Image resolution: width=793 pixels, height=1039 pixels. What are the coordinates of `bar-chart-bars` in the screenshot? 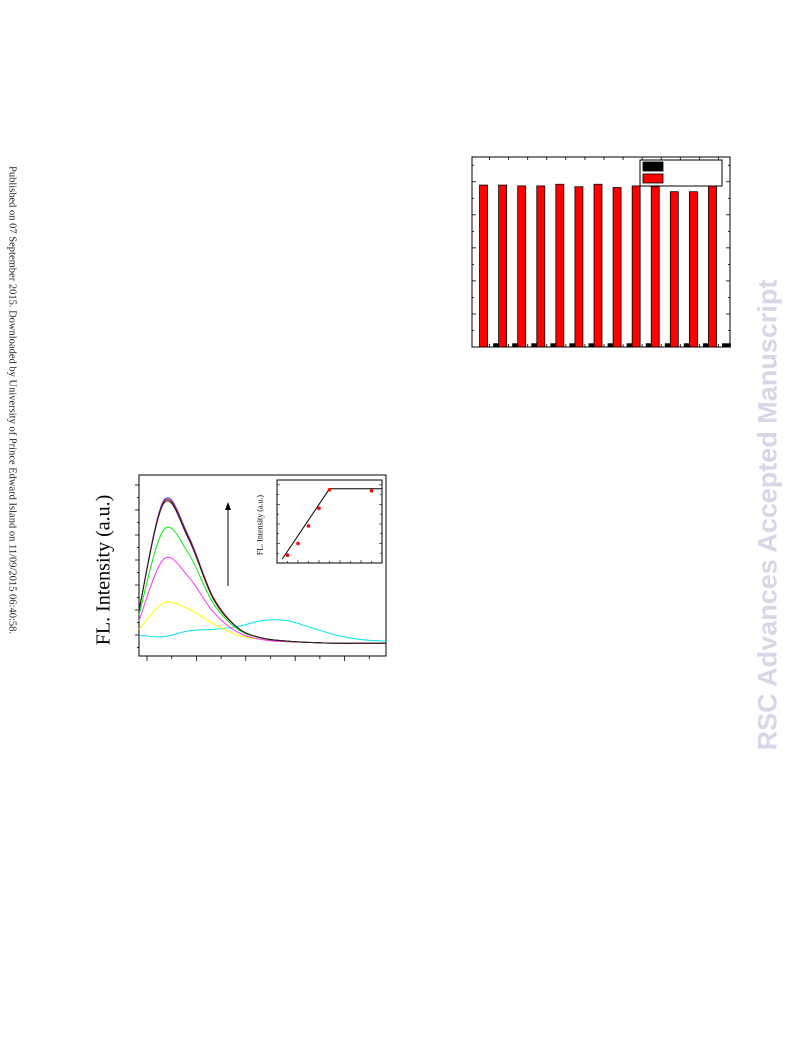 It's located at (605, 265).